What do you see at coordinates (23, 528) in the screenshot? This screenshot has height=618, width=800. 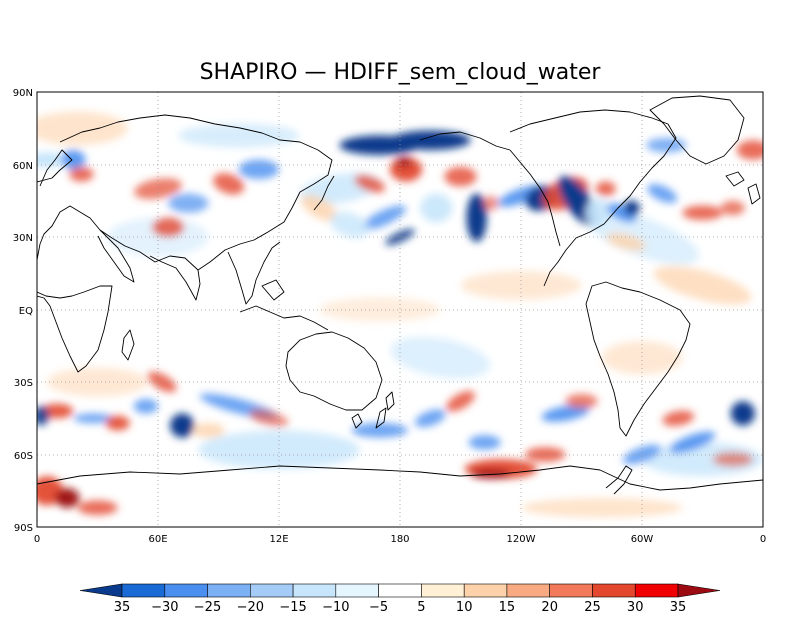 I see `lat-label: 90S` at bounding box center [23, 528].